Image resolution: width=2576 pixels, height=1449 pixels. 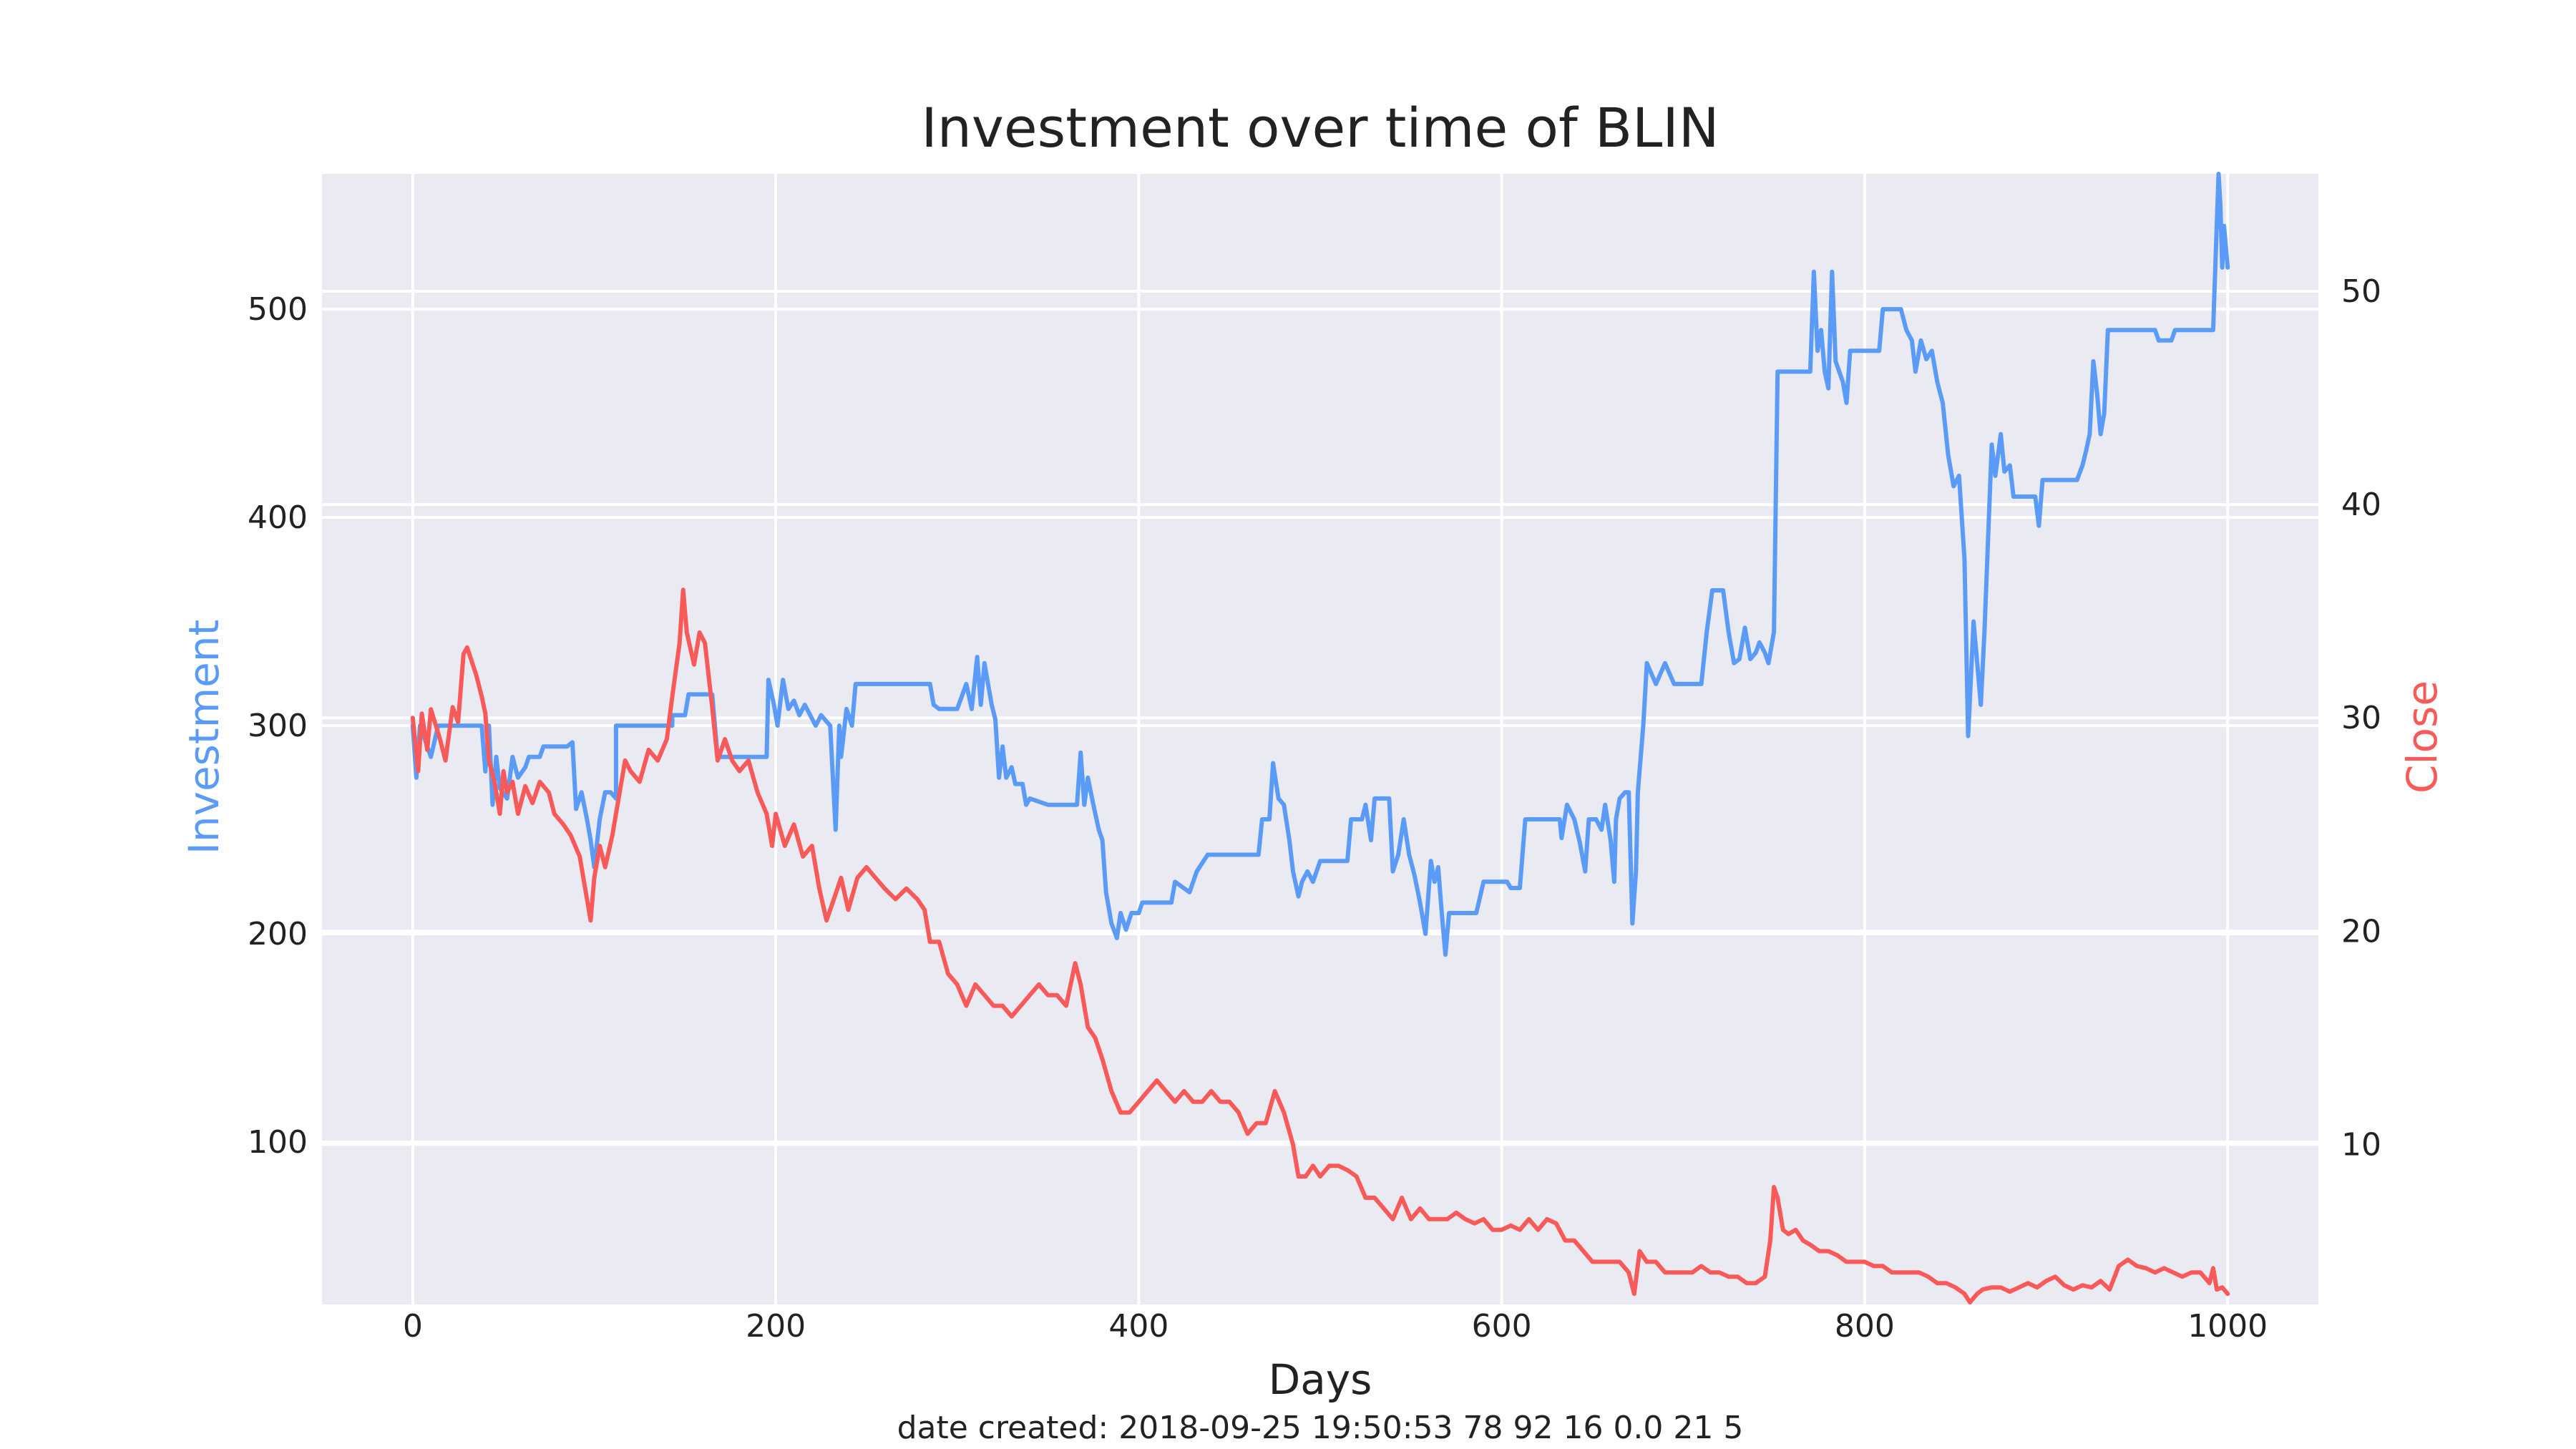 What do you see at coordinates (2361, 931) in the screenshot?
I see `y-right-tick-label: 20` at bounding box center [2361, 931].